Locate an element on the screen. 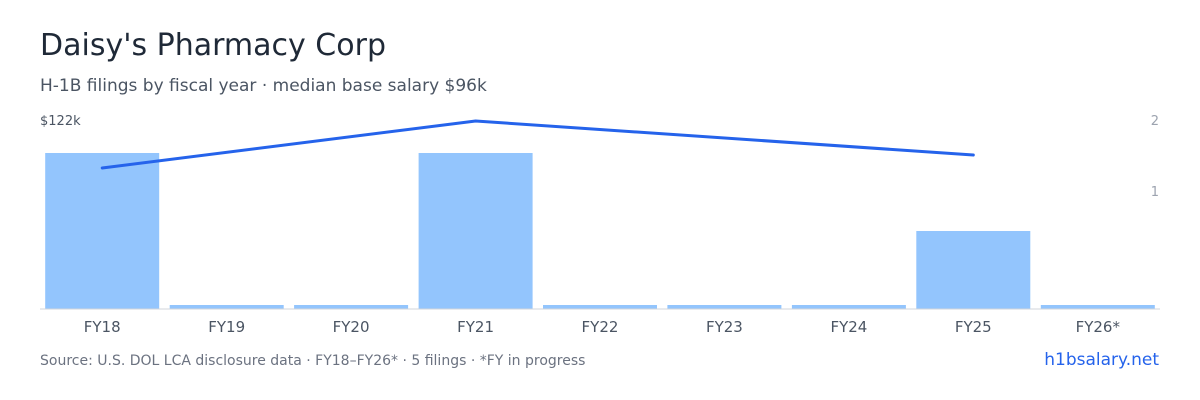 The width and height of the screenshot is (1200, 400). median-salary-line is located at coordinates (537, 144).